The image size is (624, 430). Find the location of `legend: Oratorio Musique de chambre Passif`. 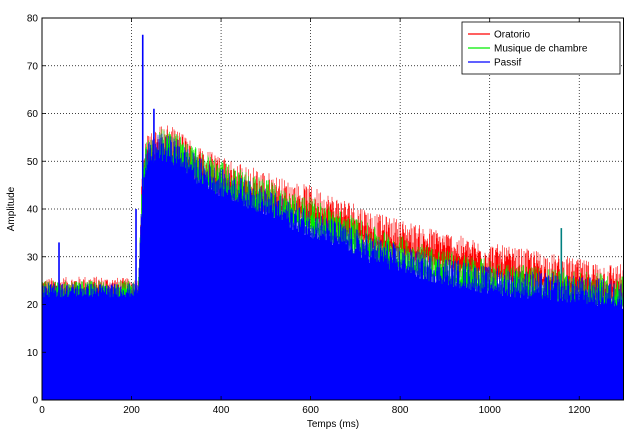

legend: Oratorio Musique de chambre Passif is located at coordinates (541, 48).